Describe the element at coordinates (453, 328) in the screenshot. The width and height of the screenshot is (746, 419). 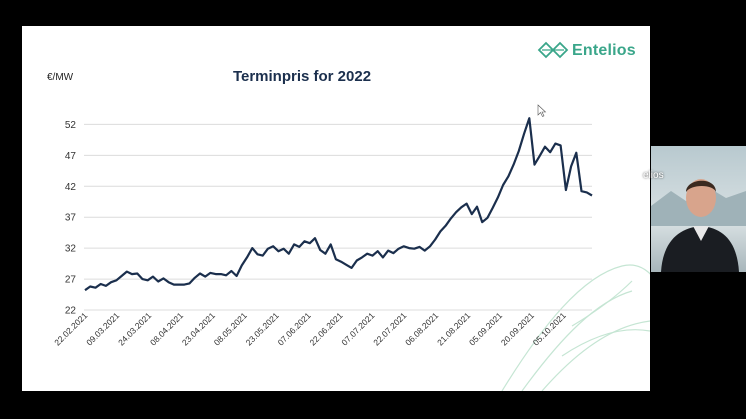
I see `x-tick-label: 21.08.2021` at that location.